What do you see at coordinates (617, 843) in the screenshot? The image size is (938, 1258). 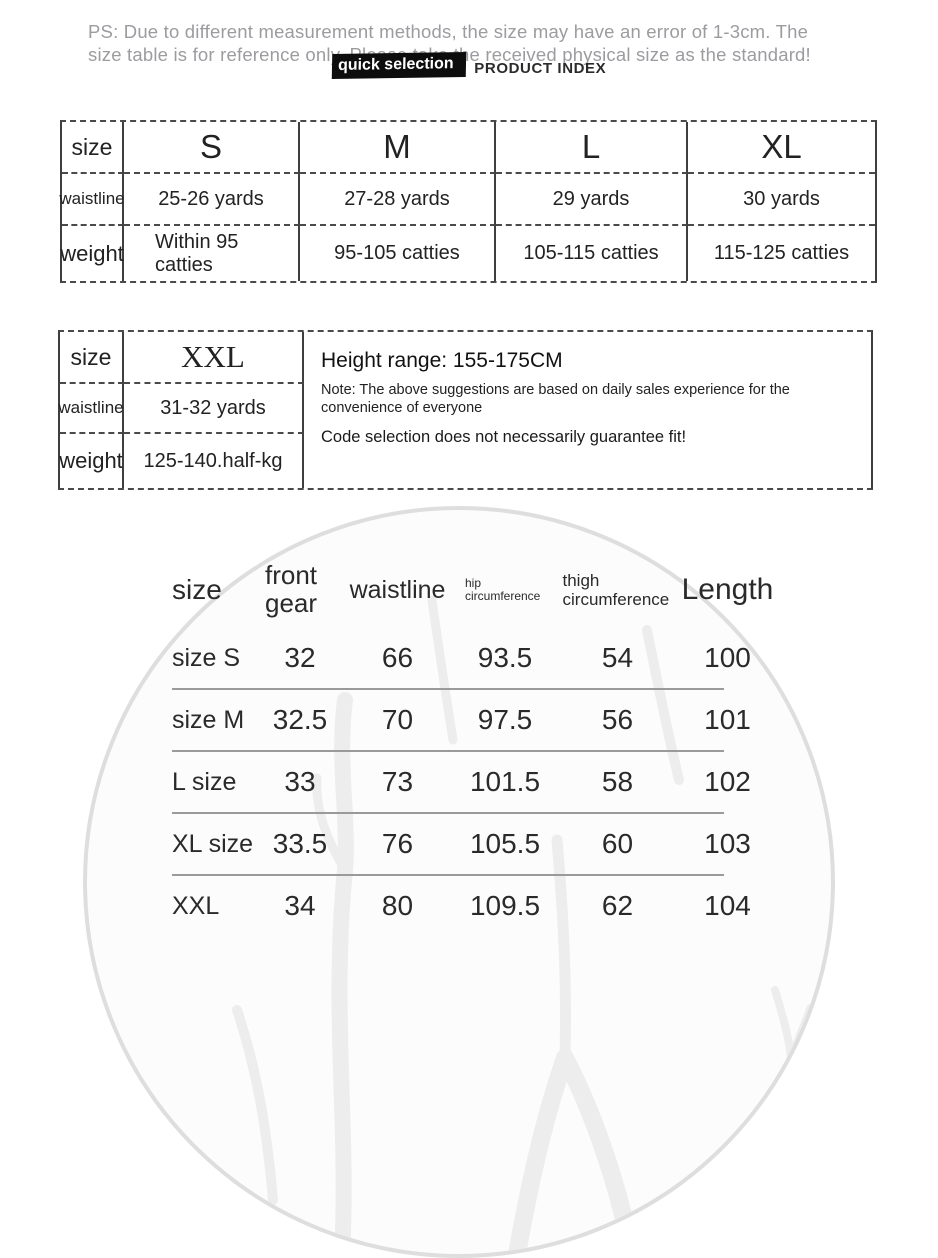 I see `thigh-value: 60` at bounding box center [617, 843].